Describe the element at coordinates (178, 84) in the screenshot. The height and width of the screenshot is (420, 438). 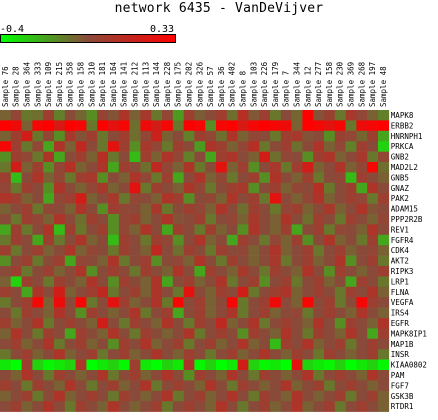
I see `column-label: Sample 175` at that location.